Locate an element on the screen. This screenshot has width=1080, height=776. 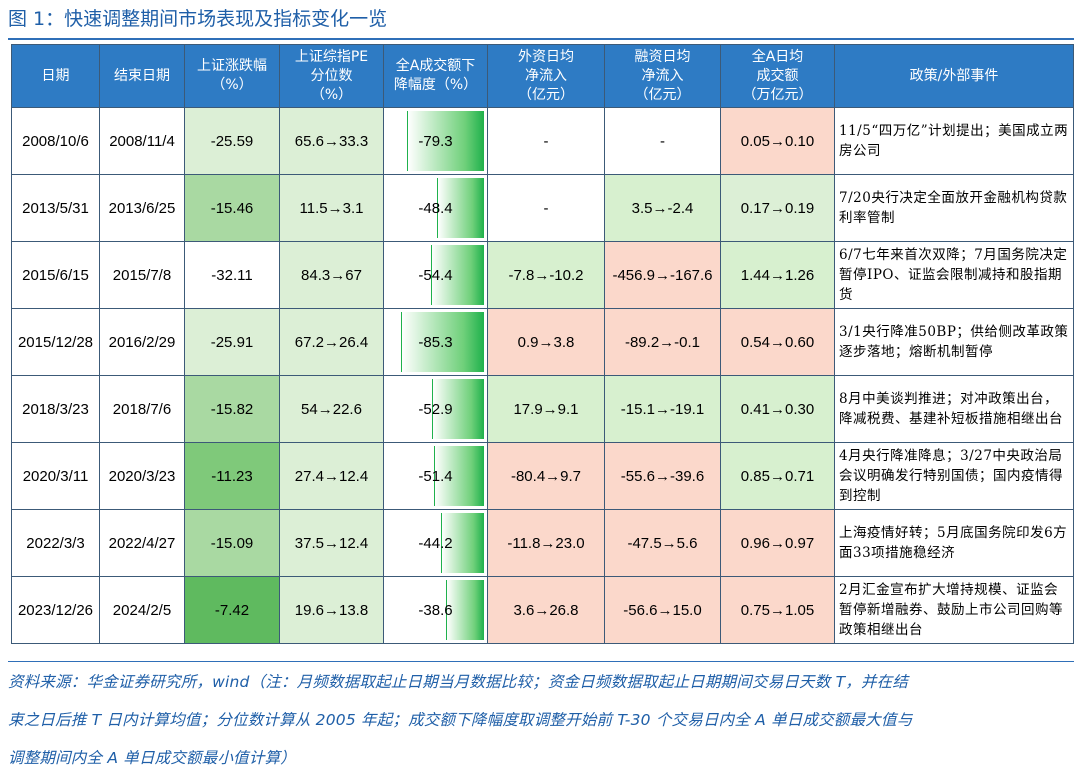
pe-percentile-cell: 54→22.6 is located at coordinates (331, 409).